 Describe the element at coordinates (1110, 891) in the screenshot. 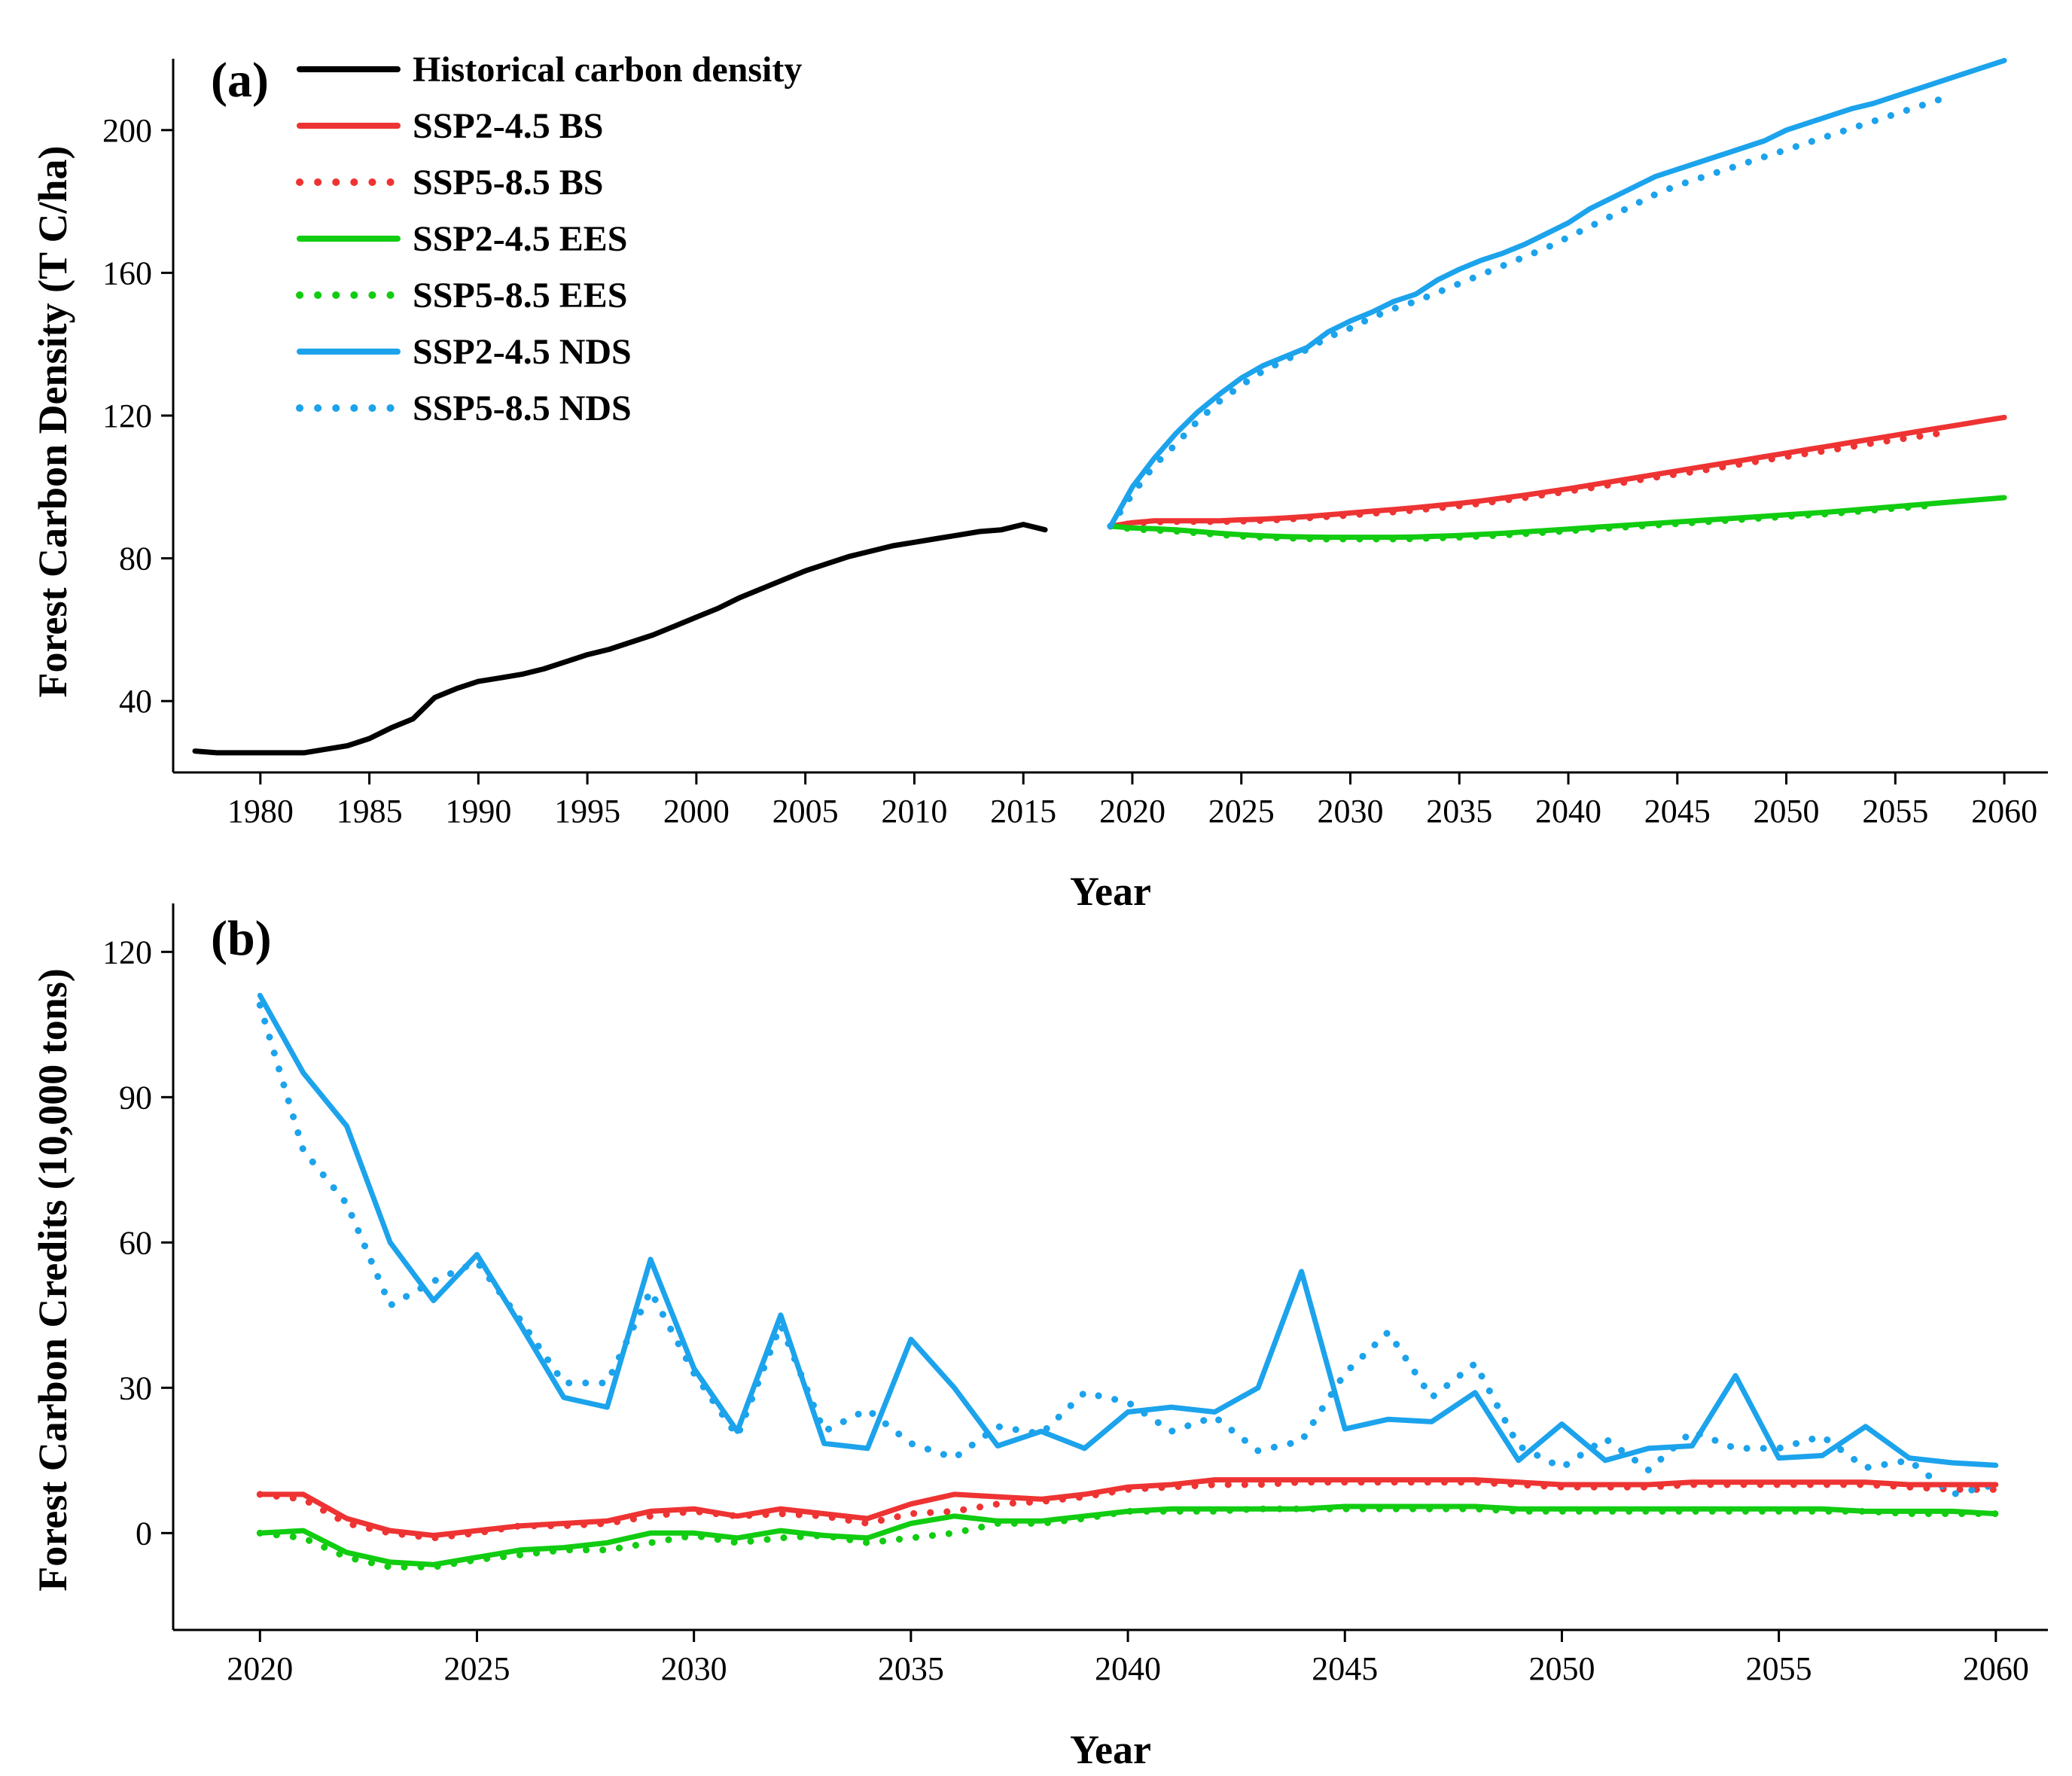

I see `panel-a-x-axis-title: Year` at that location.